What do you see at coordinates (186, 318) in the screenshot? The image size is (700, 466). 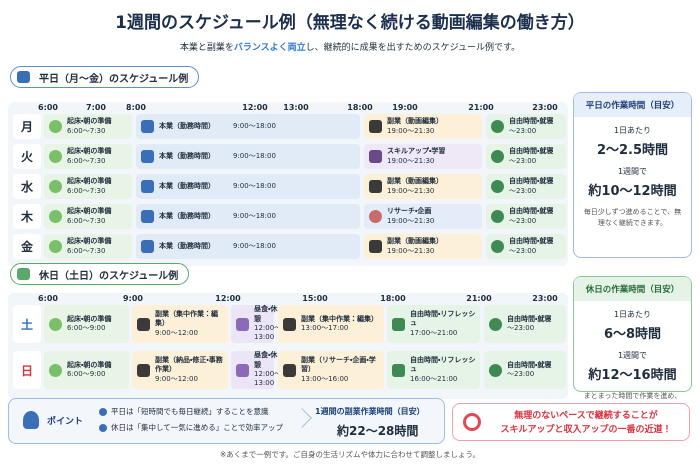 I see `block-title: 副業（集中作業：編集）` at bounding box center [186, 318].